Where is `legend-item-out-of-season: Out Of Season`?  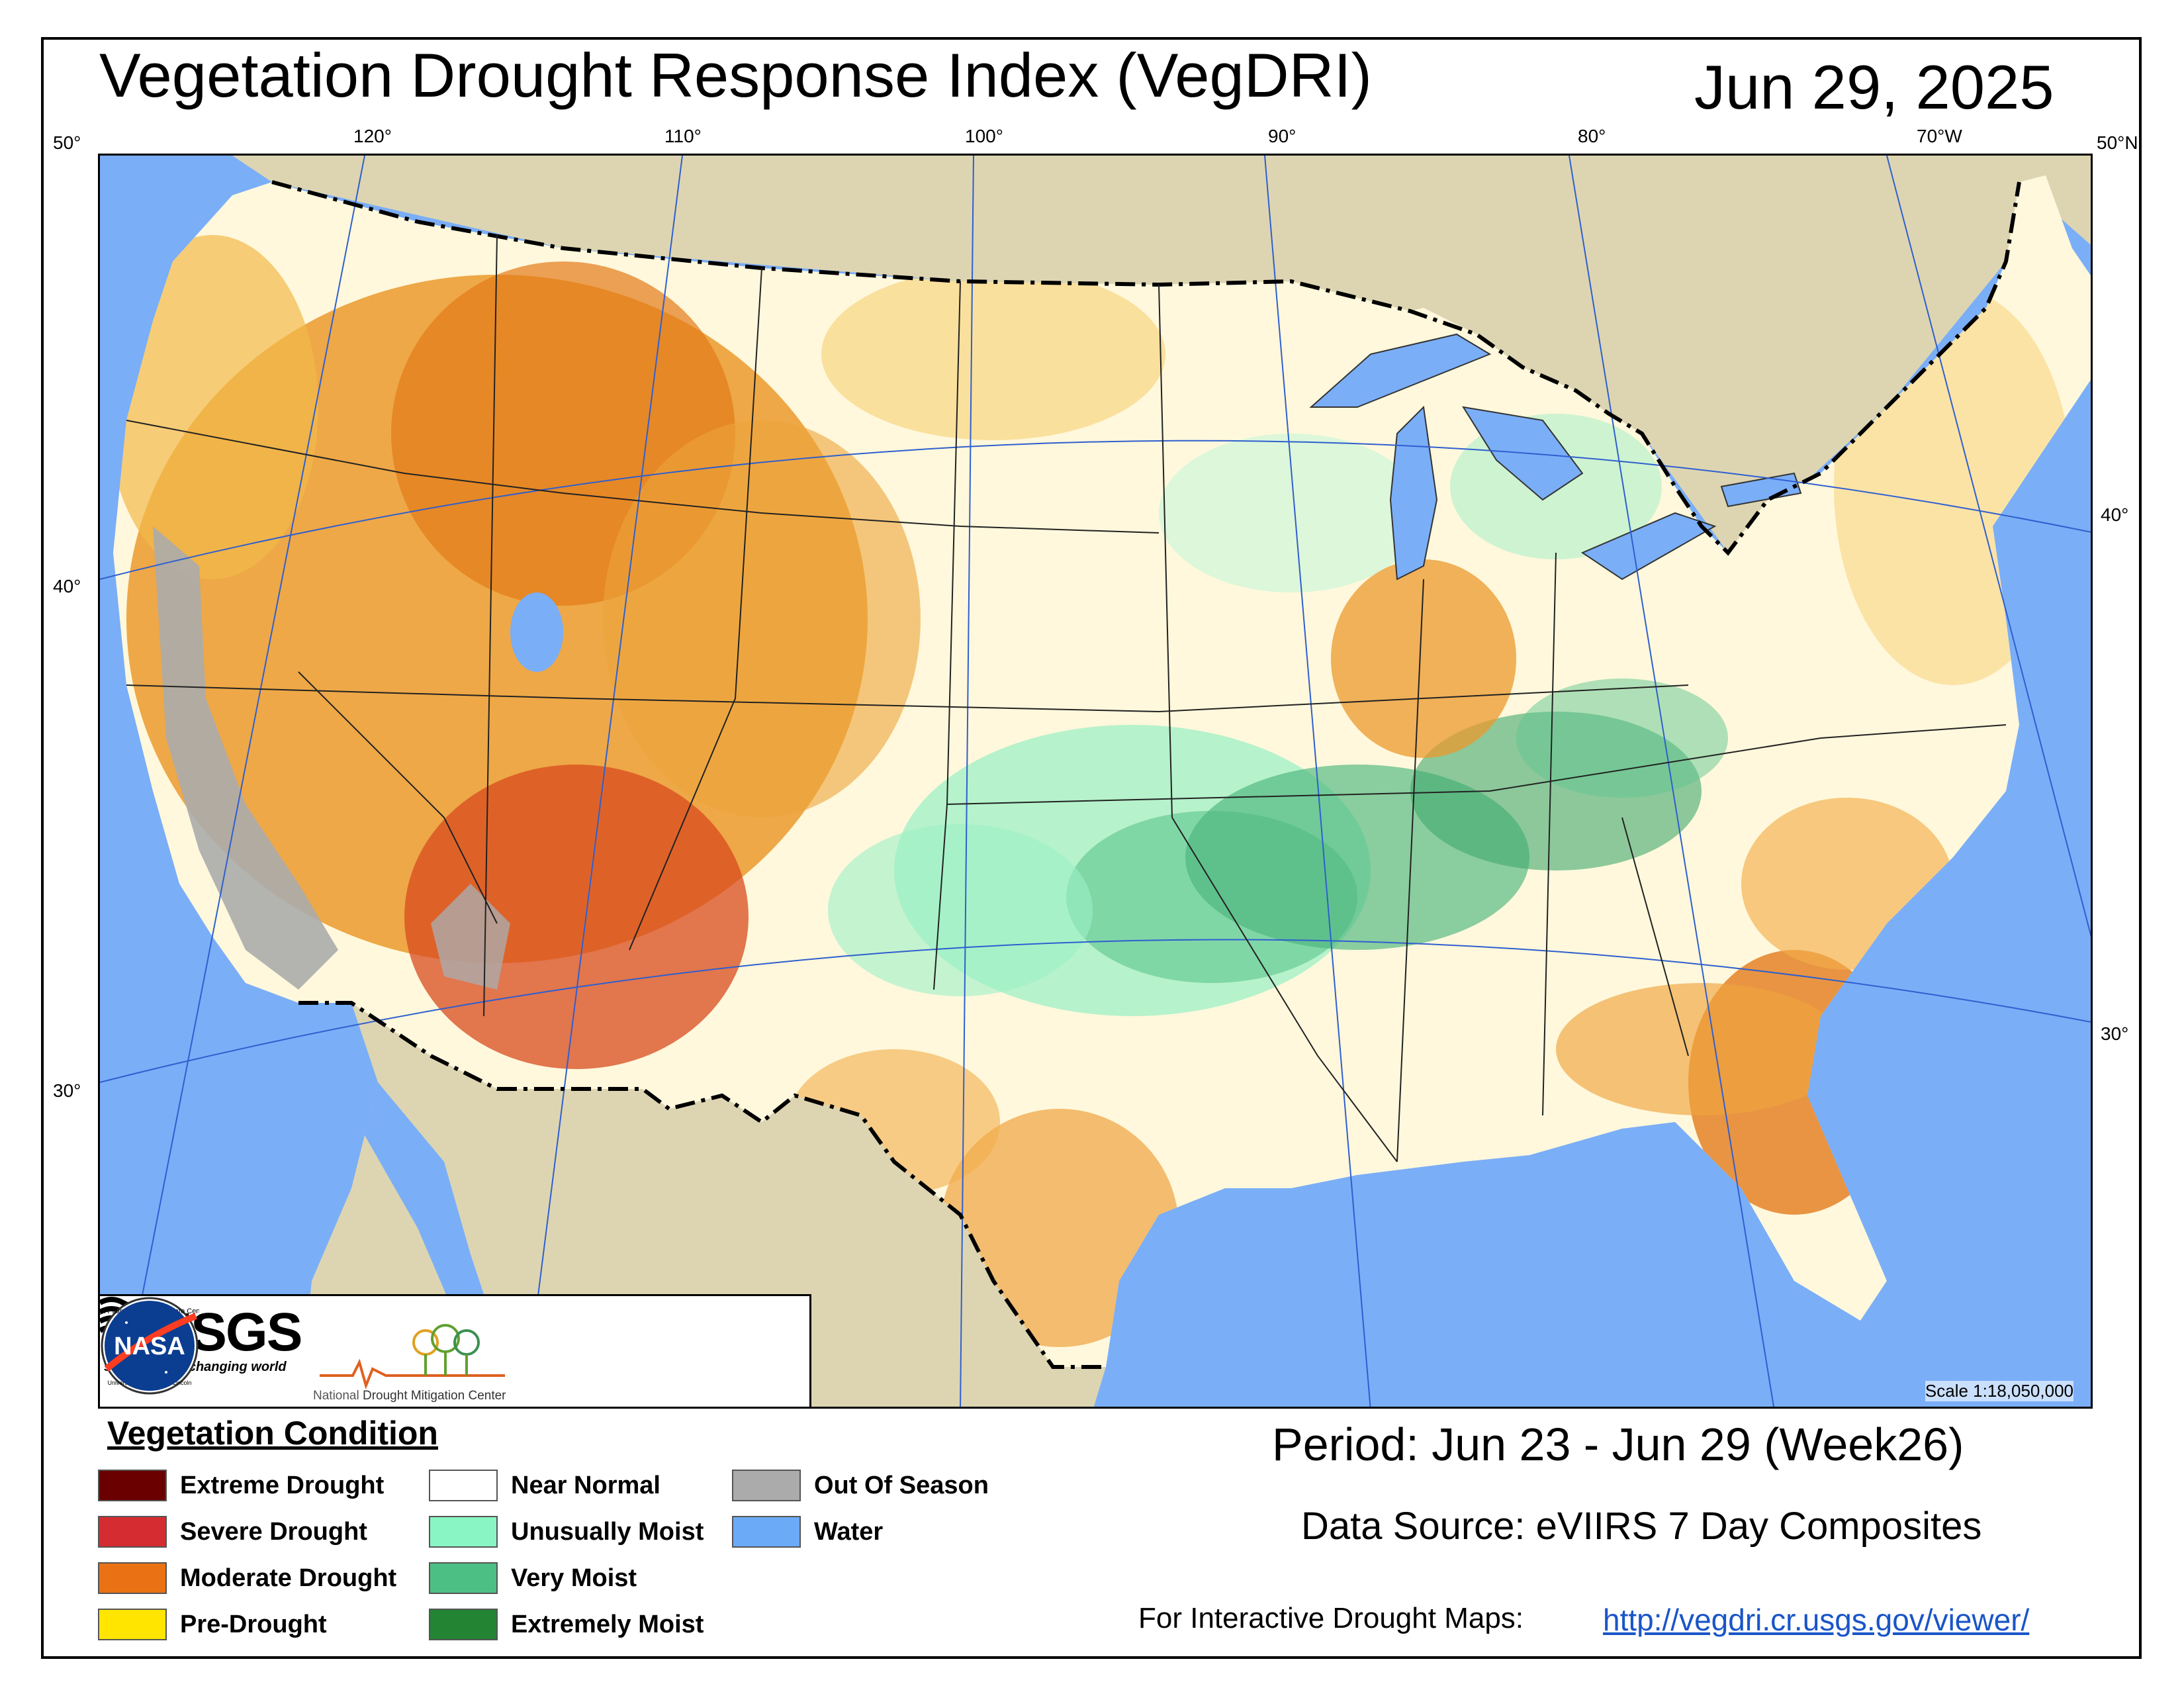
legend-item-out-of-season: Out Of Season is located at coordinates (860, 1486).